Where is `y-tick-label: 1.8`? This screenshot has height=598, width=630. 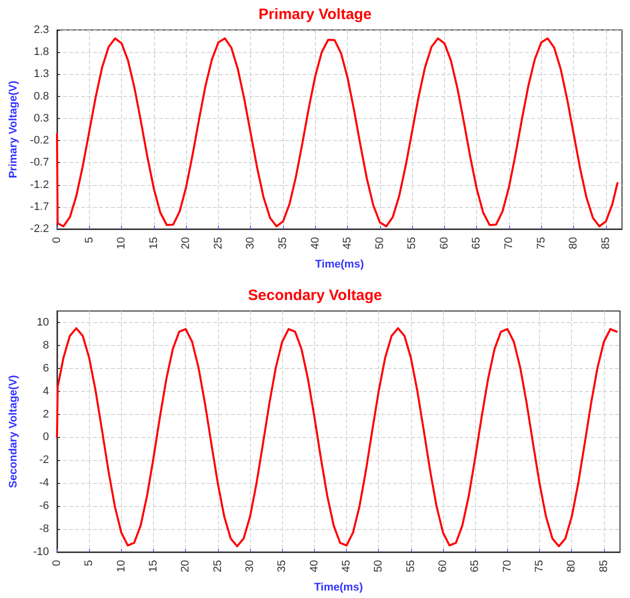 y-tick-label: 1.8 is located at coordinates (41, 52).